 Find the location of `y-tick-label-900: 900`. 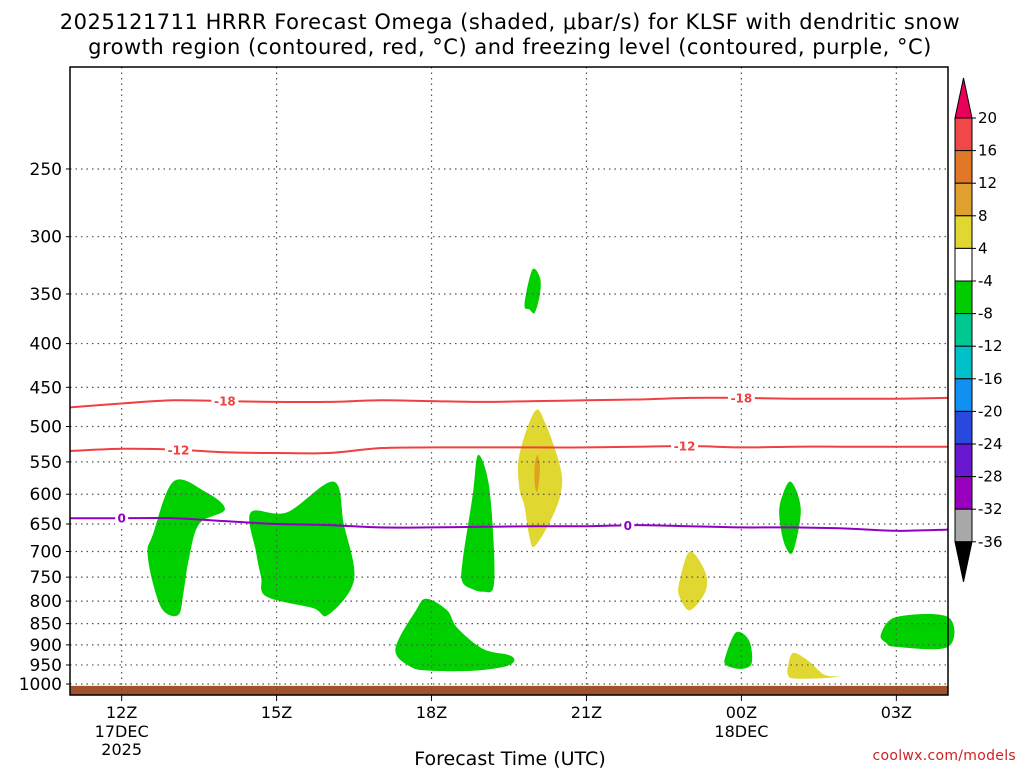

y-tick-label-900: 900 is located at coordinates (46, 646).